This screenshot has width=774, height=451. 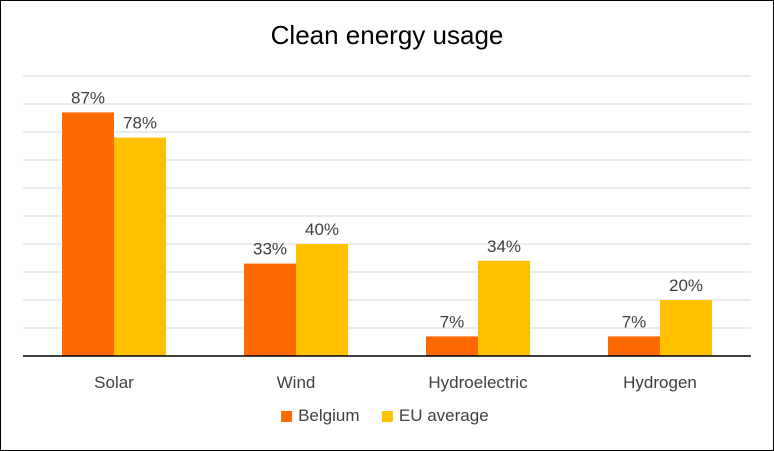 What do you see at coordinates (444, 415) in the screenshot?
I see `legend-label: EU average` at bounding box center [444, 415].